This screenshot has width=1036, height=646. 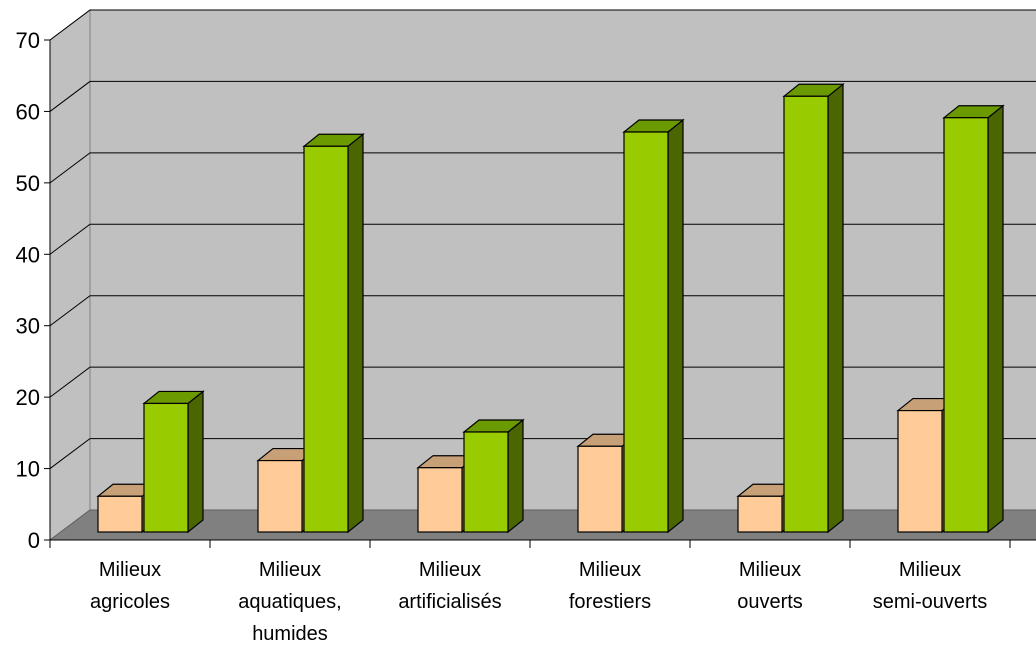 I want to click on y-tick-label: 50, so click(x=28, y=183).